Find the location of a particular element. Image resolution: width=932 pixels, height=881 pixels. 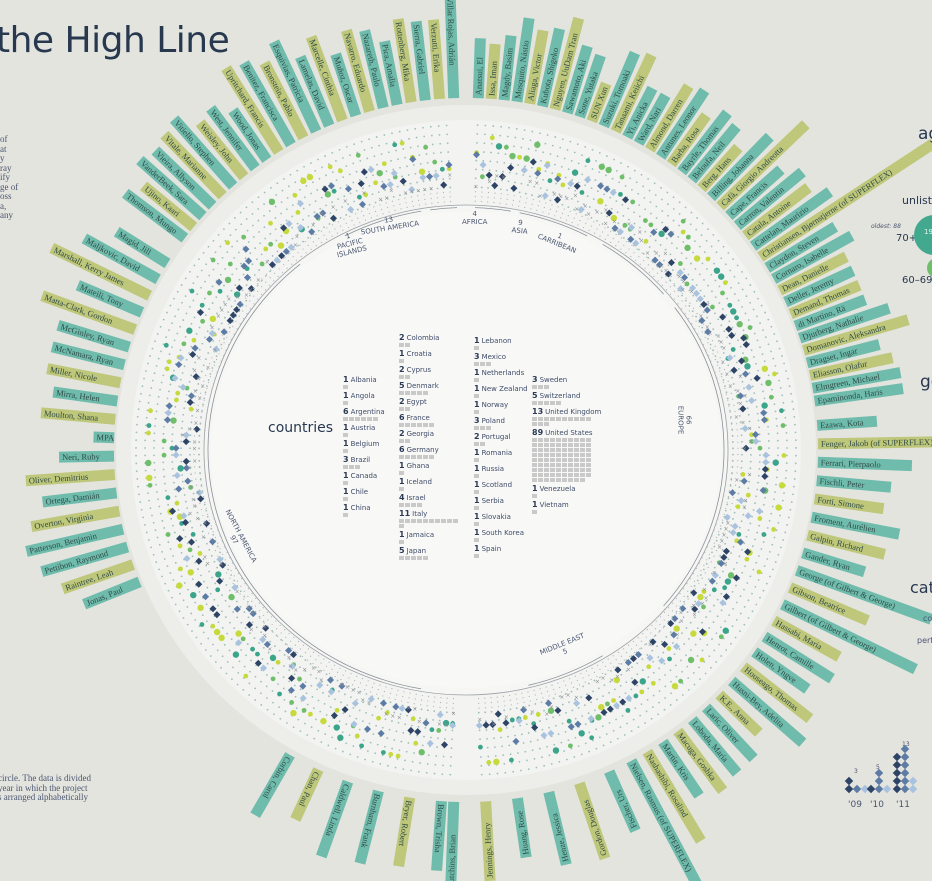

svg-text: Huang, Rose is located at coordinates (522, 832).